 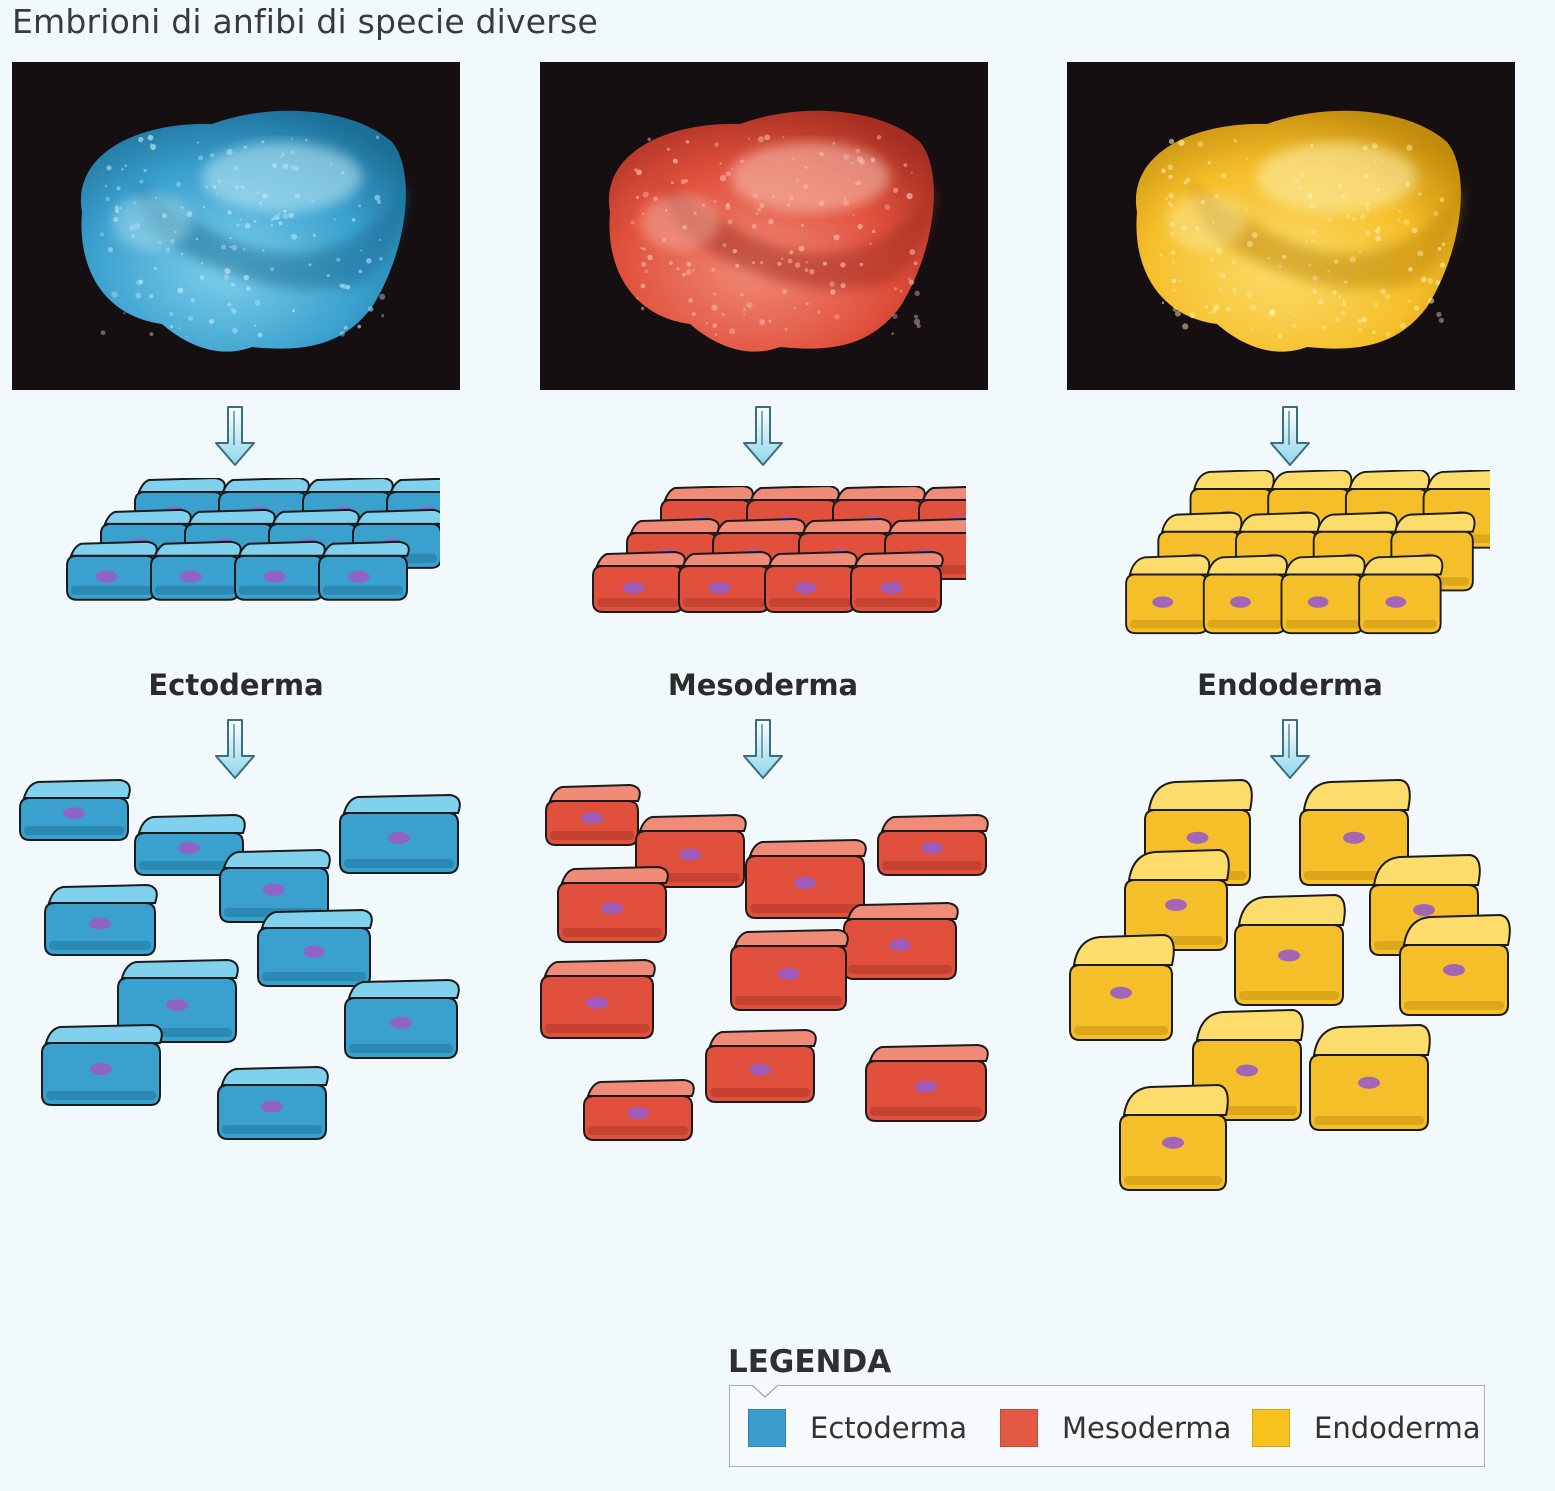 I want to click on legend-item-label: Mesoderma, so click(x=1147, y=1428).